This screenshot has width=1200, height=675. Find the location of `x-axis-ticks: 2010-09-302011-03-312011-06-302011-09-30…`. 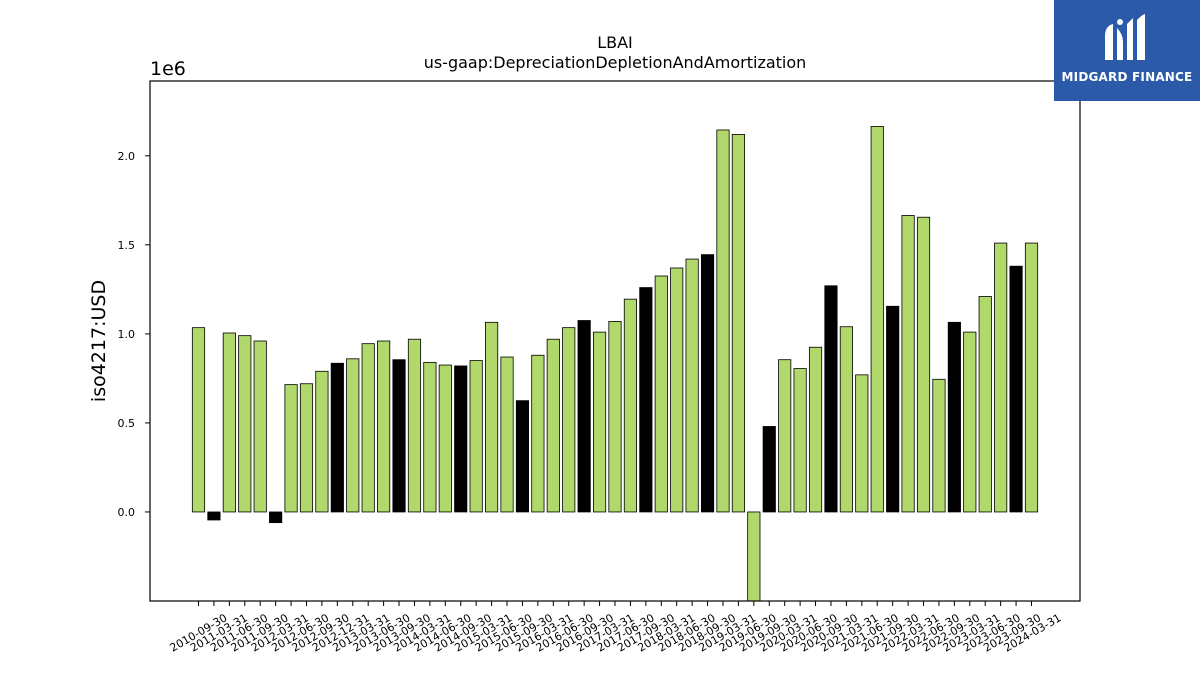

x-axis-ticks: 2010-09-302011-03-312011-06-302011-09-30… is located at coordinates (616, 628).